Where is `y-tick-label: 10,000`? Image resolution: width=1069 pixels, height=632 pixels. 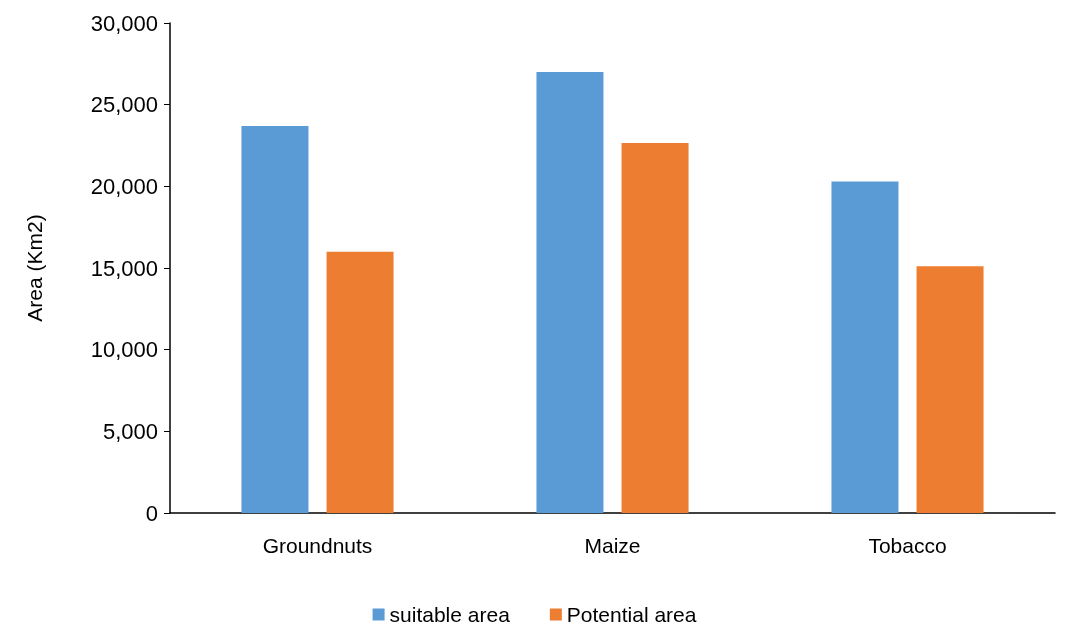 y-tick-label: 10,000 is located at coordinates (124, 350).